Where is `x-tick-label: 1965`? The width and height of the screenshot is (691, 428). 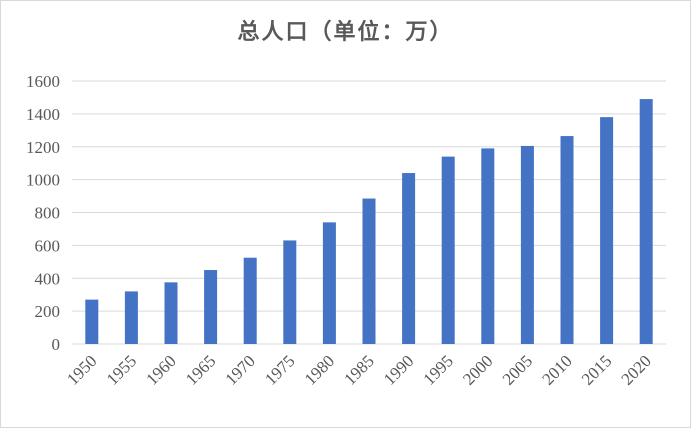
x-tick-label: 1965 is located at coordinates (200, 369).